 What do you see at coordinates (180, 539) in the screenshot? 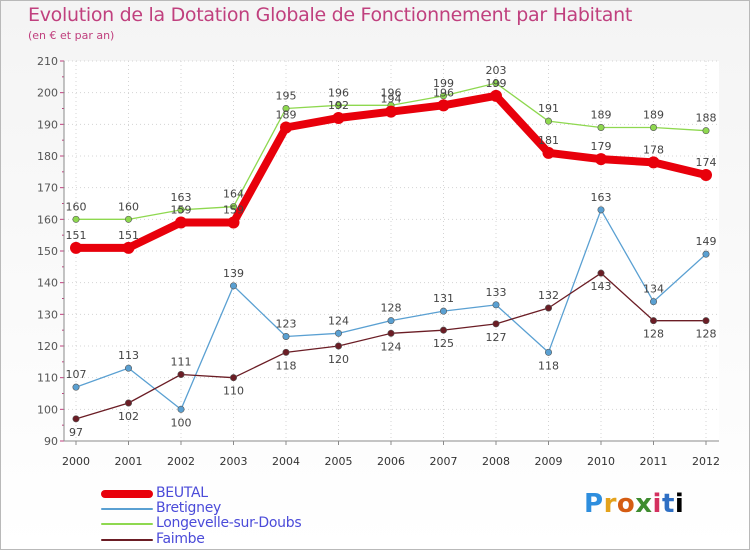
I see `legend-label: Faimbe` at bounding box center [180, 539].